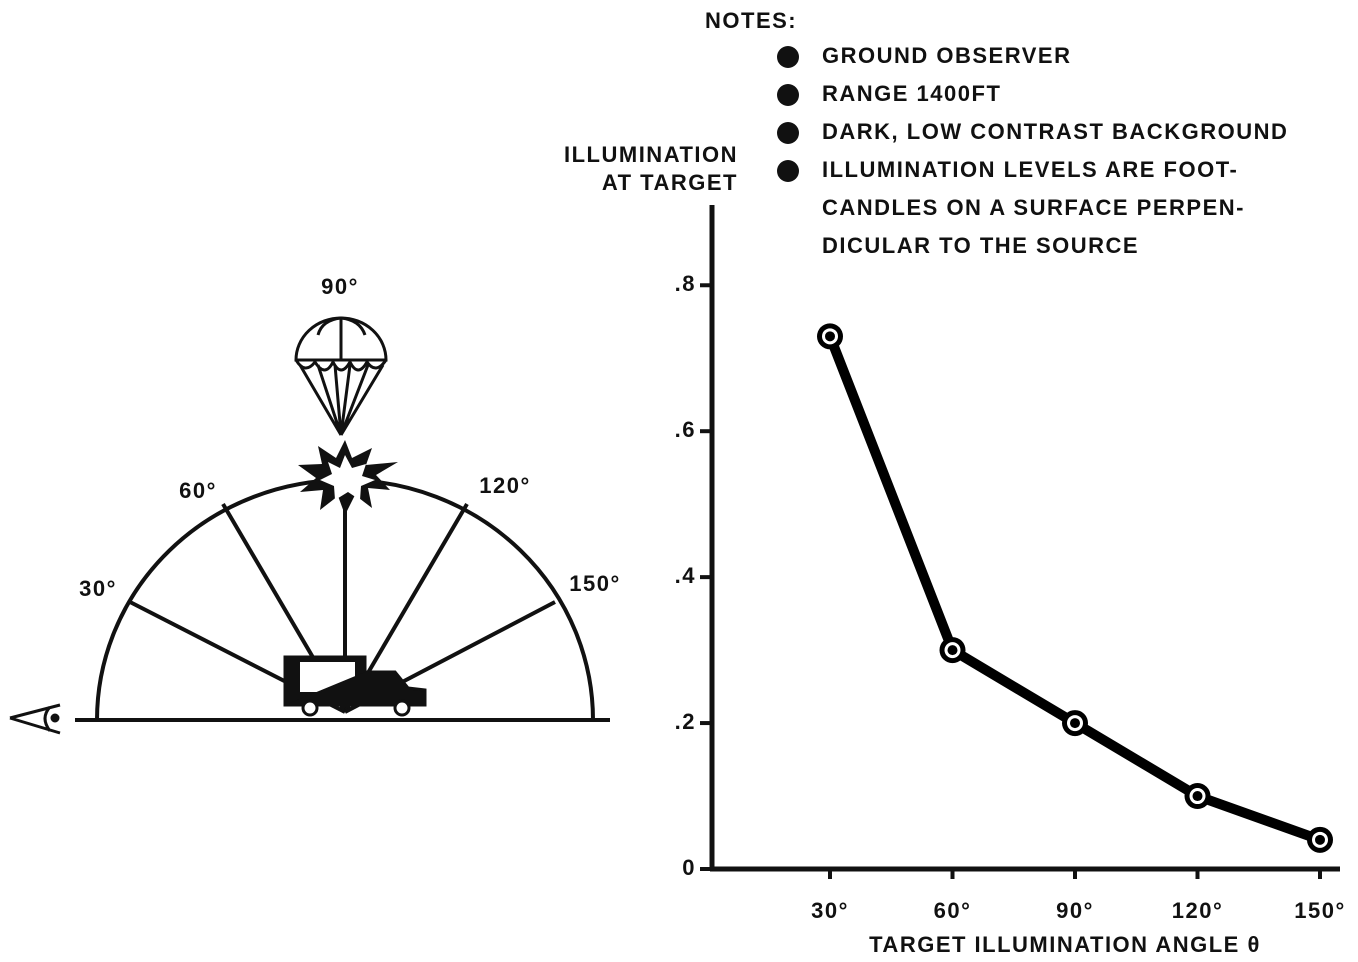 This screenshot has height=962, width=1358. Describe the element at coordinates (505, 485) in the screenshot. I see `angle-label: 120°` at that location.